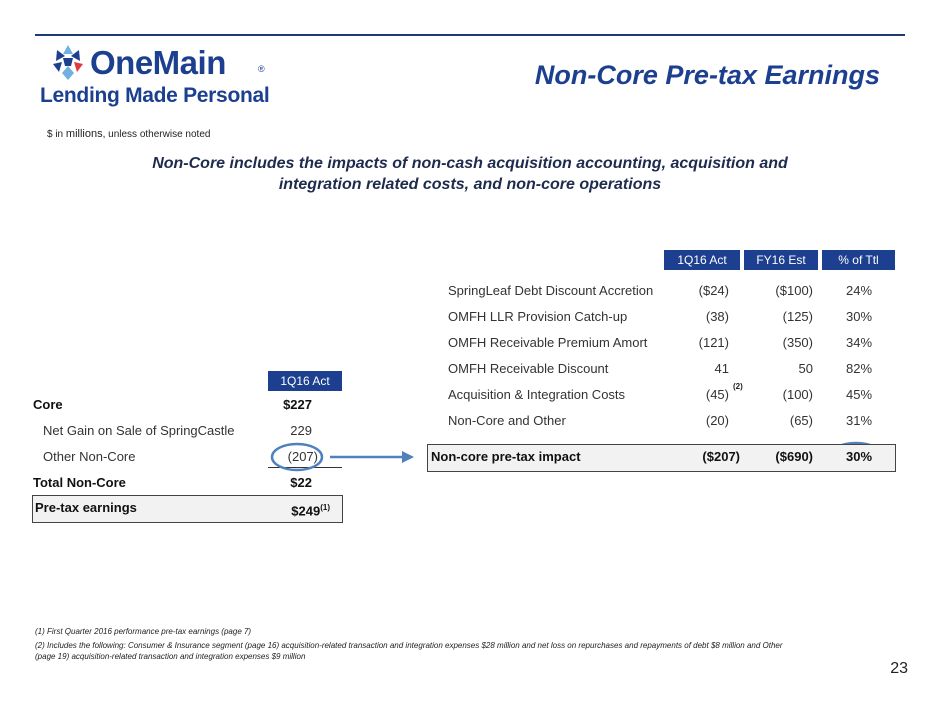 The image size is (940, 705). I want to click on left-row-total-value: $22, so click(301, 482).